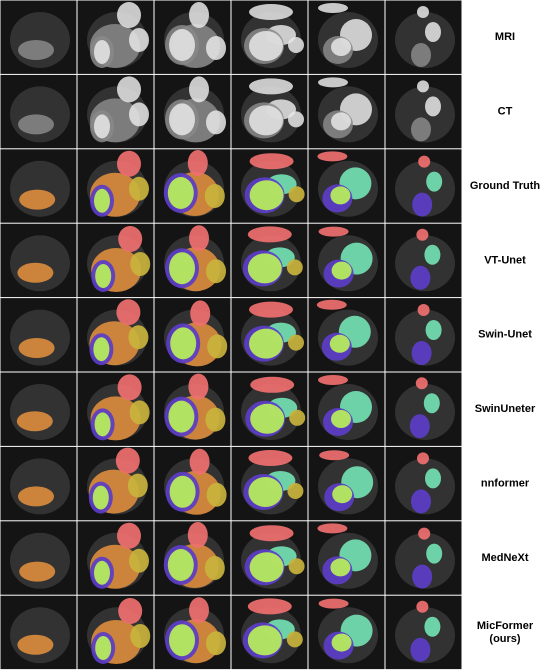  I want to click on row-label: MRI, so click(505, 37).